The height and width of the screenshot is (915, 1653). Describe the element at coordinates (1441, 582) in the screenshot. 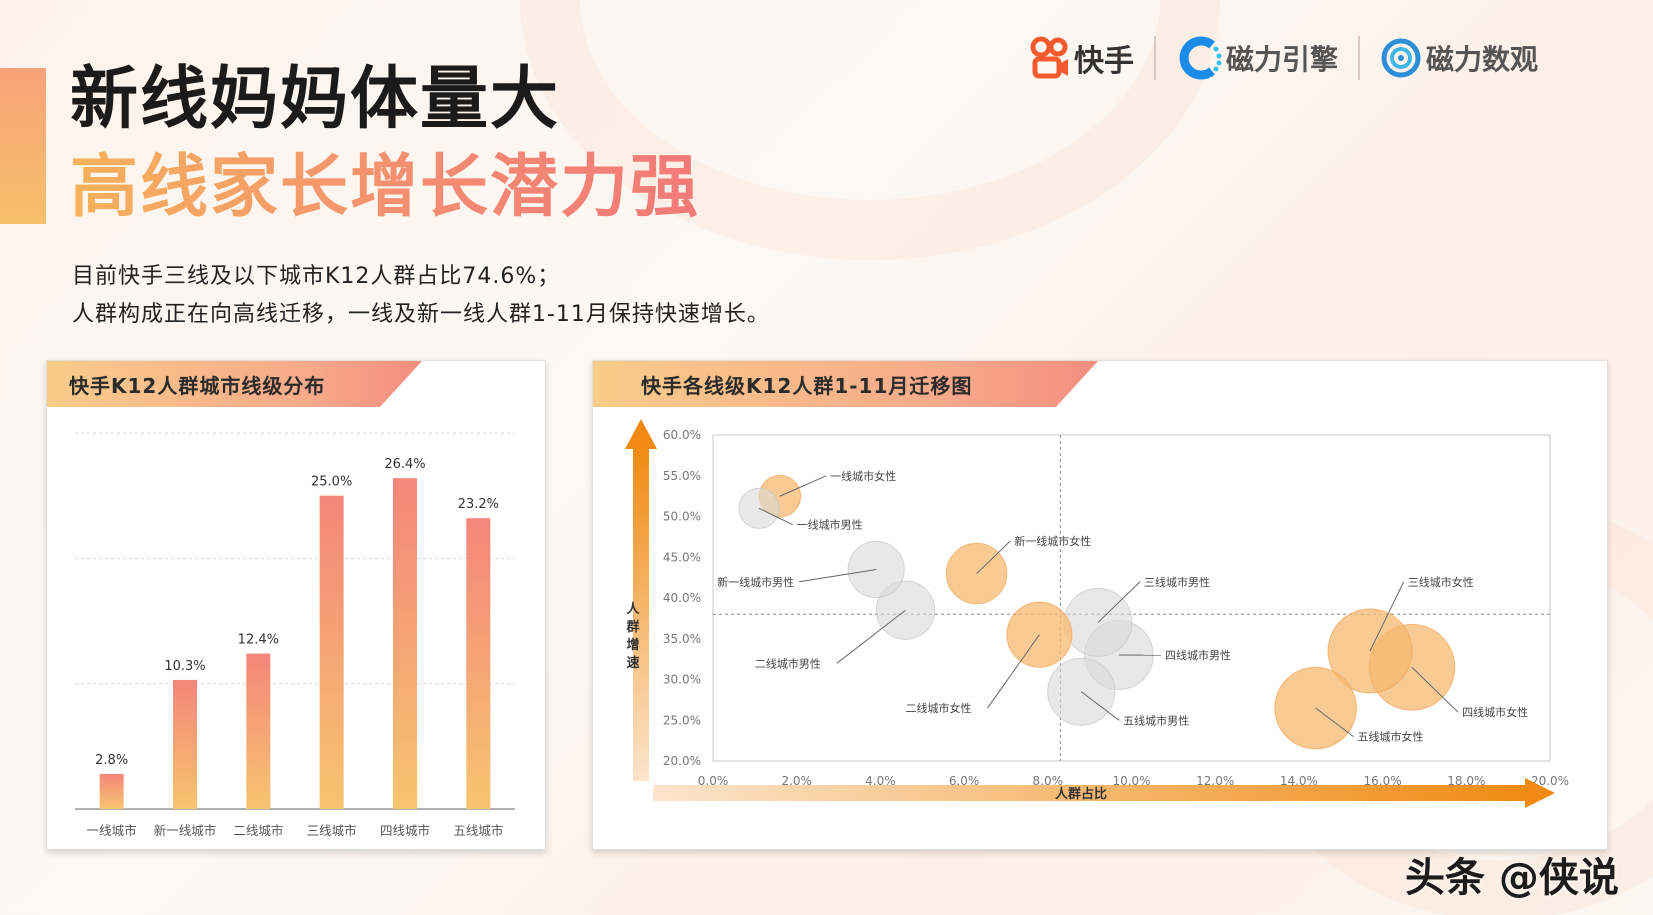

I see `bubble-label: 三线城市女性` at that location.